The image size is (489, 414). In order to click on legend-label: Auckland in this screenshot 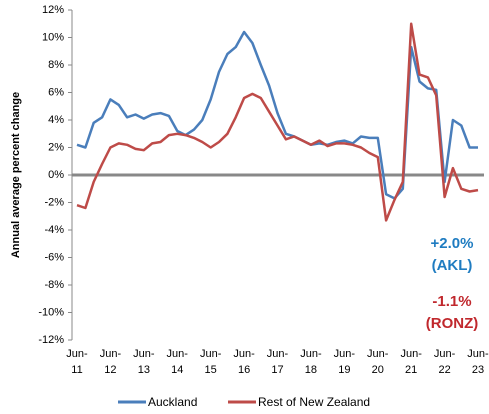, I will do `click(172, 402)`.